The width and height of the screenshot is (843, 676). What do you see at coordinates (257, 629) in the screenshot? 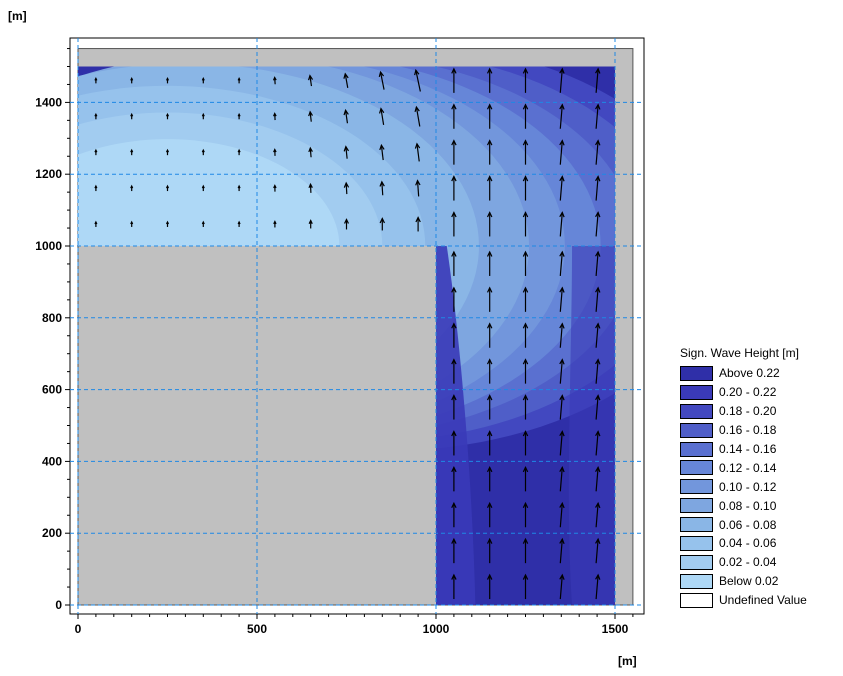
I see `x-tick-label: 500` at bounding box center [257, 629].